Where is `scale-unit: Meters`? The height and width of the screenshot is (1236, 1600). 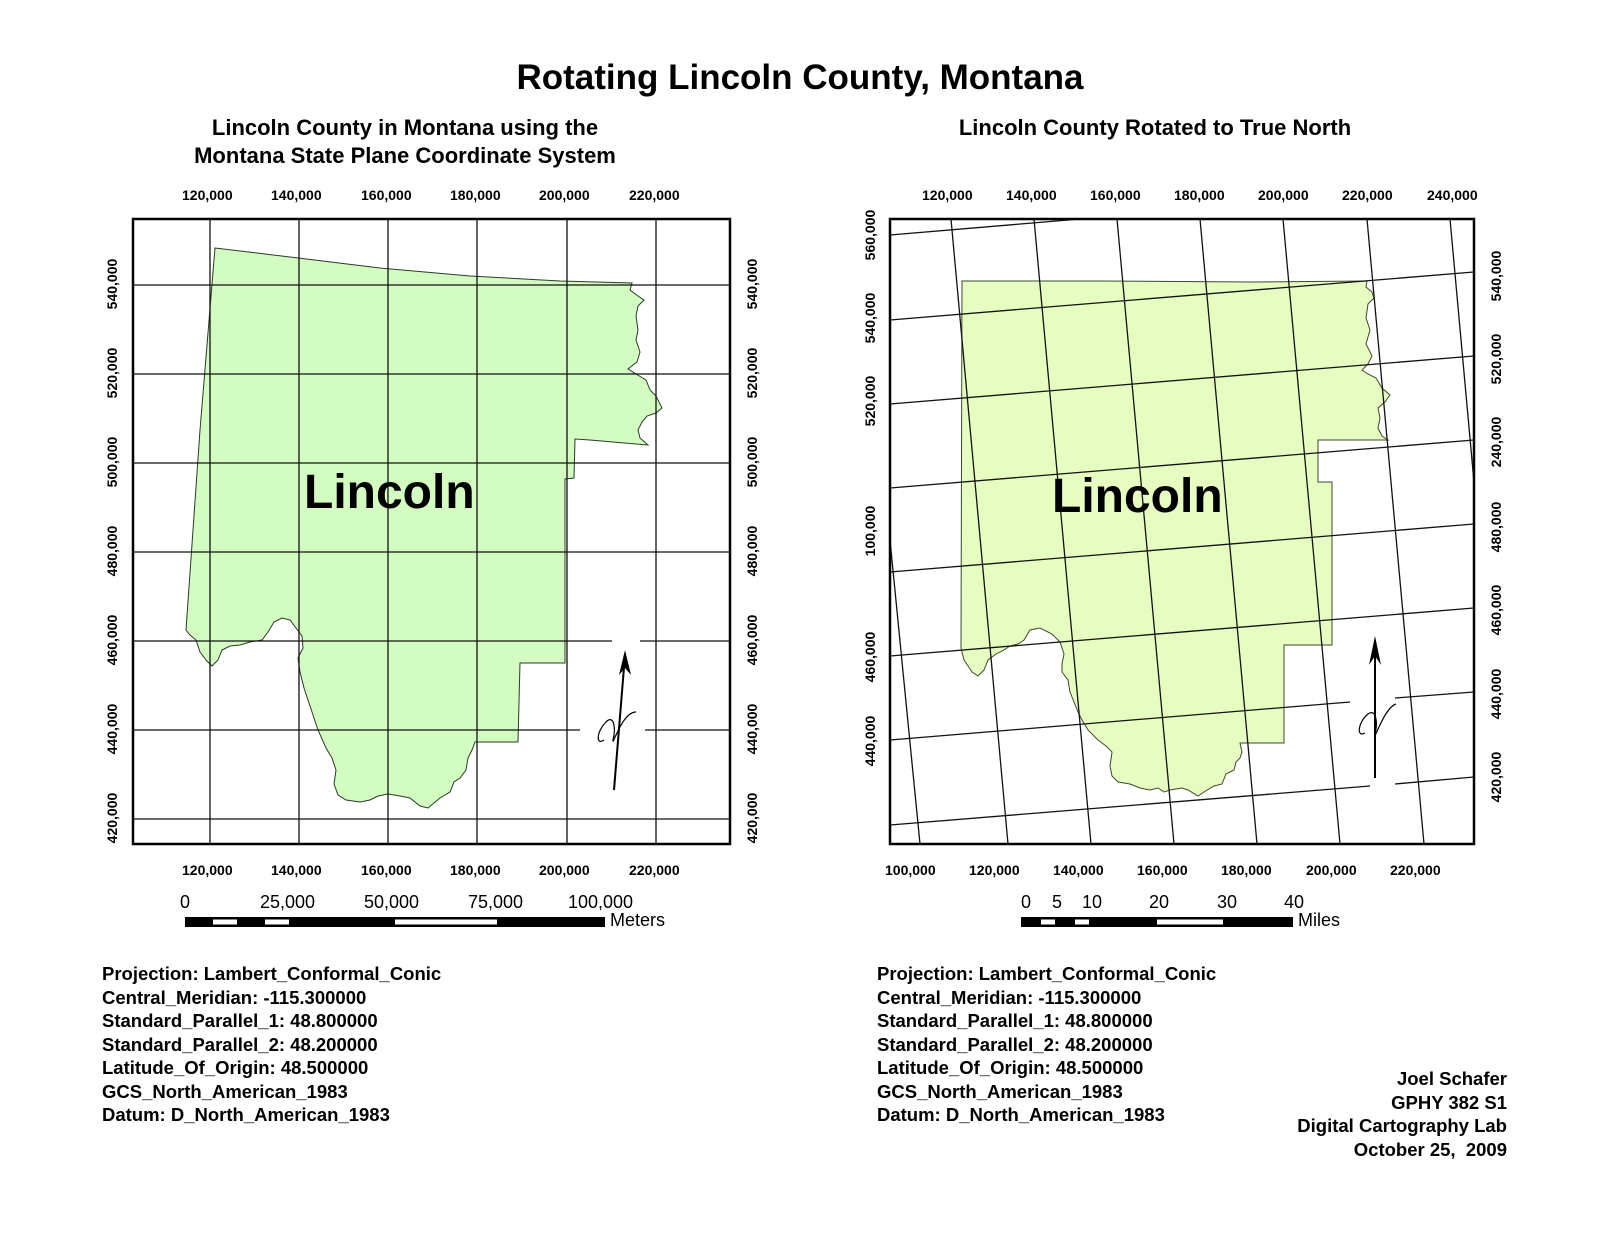
scale-unit: Meters is located at coordinates (638, 920).